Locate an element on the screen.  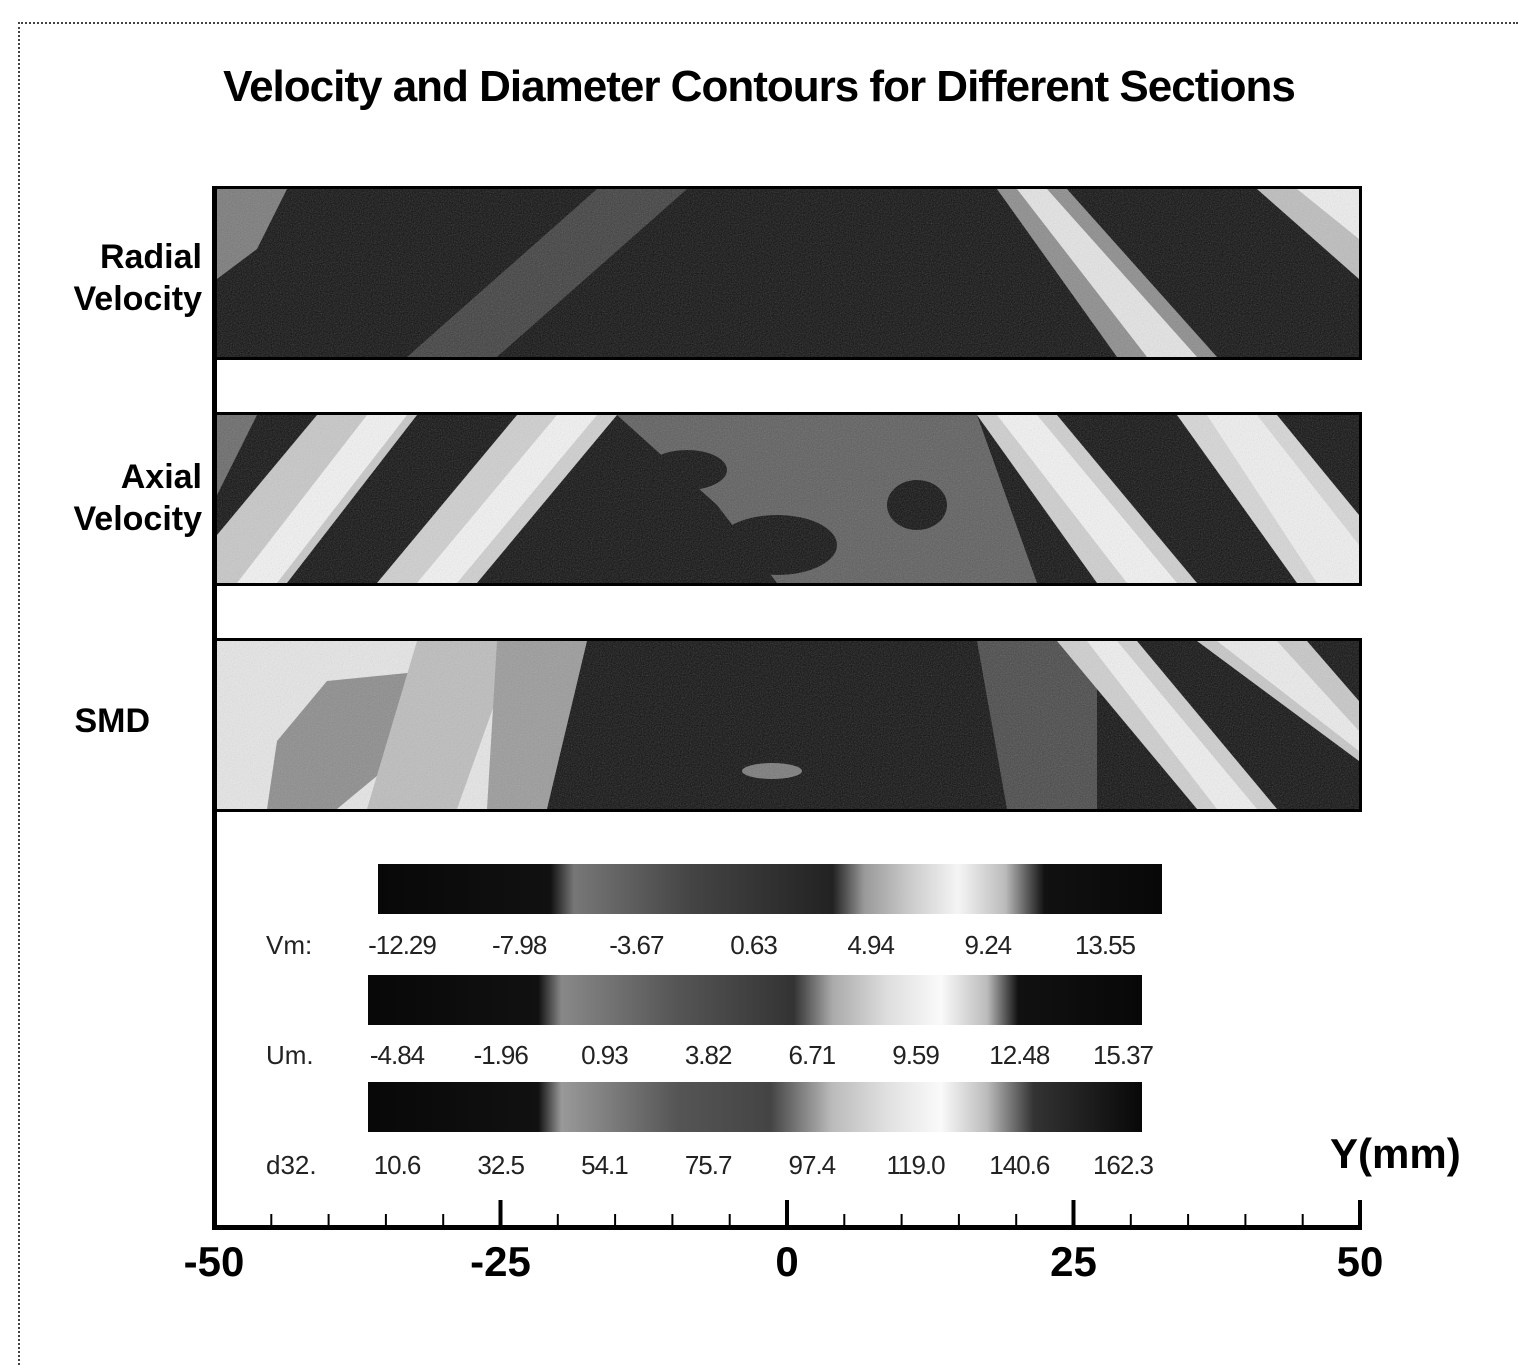
colorbar-tick-label: 12.48 is located at coordinates (1019, 1055).